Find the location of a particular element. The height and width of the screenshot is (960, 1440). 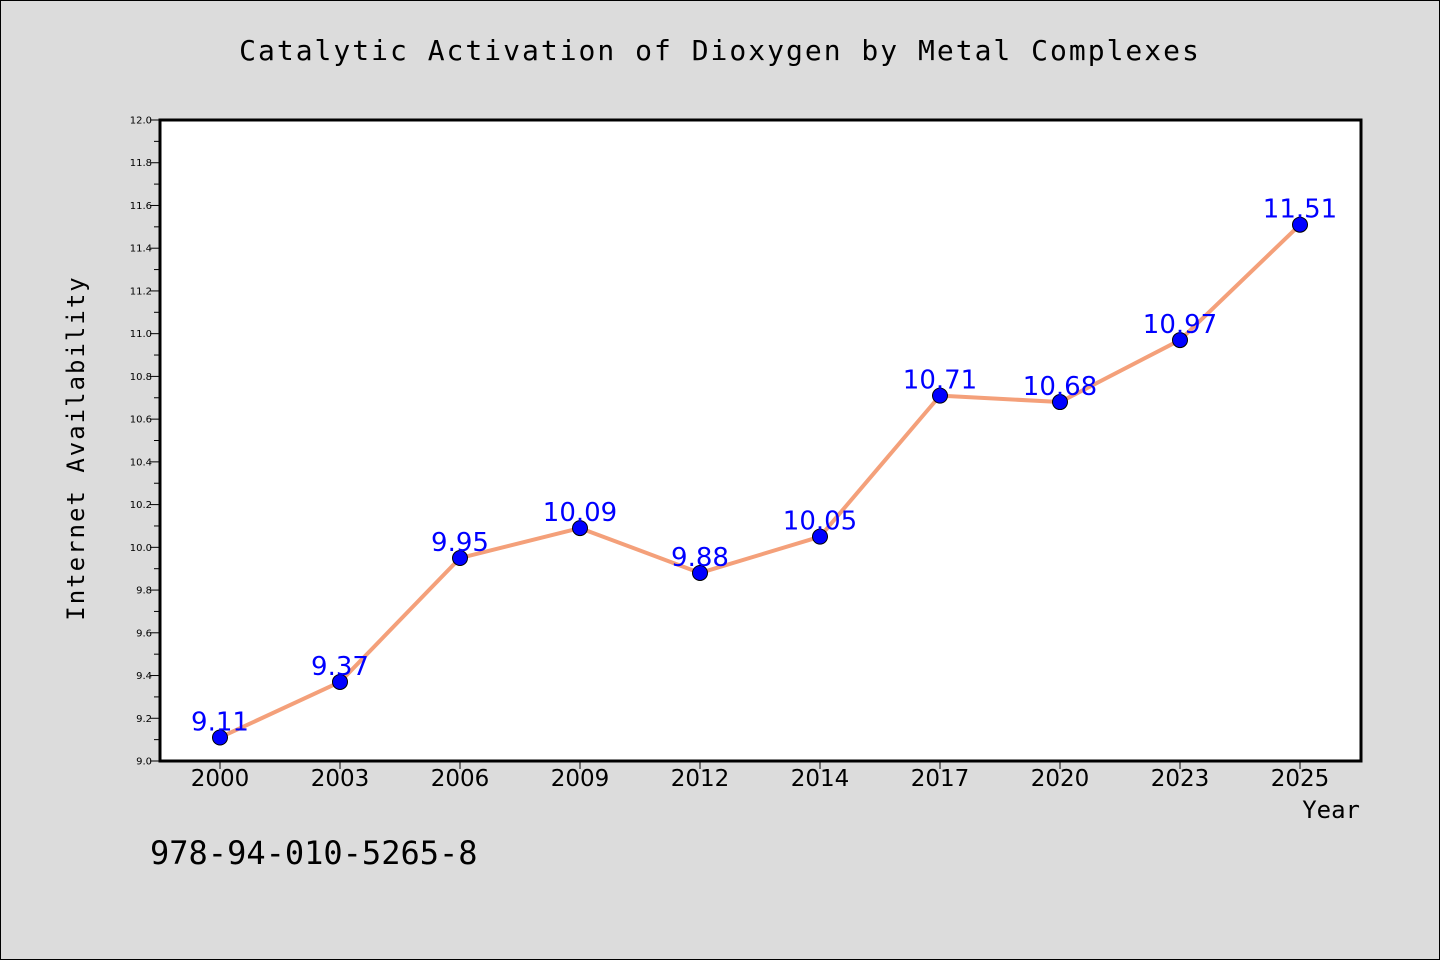

data-label: 10.71 is located at coordinates (940, 381).